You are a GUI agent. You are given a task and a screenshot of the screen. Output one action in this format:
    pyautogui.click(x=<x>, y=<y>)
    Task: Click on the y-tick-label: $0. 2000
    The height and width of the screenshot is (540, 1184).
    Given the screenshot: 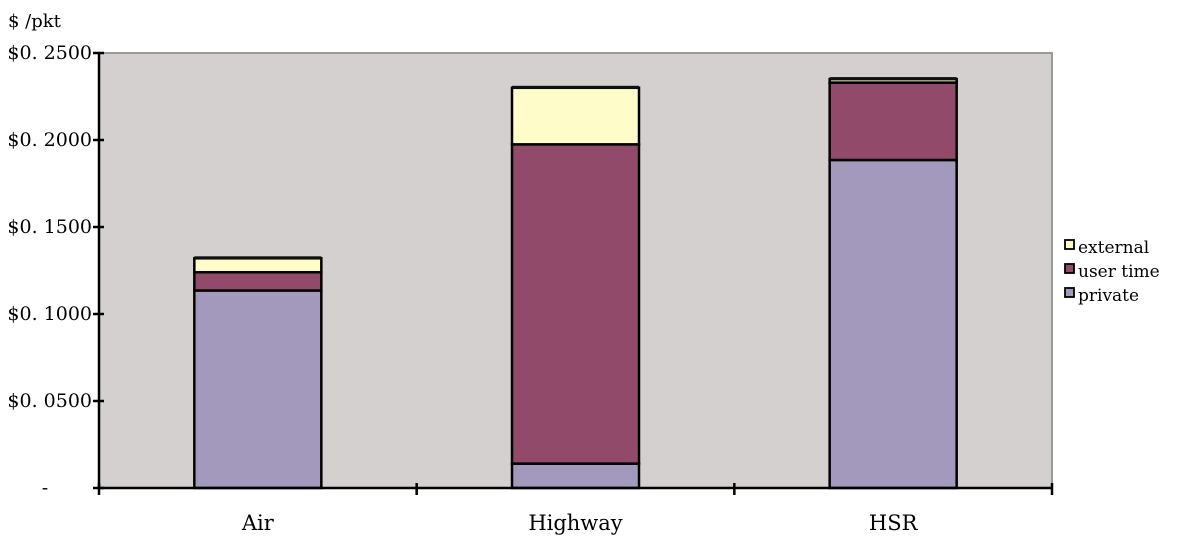 What is the action you would take?
    pyautogui.click(x=49, y=140)
    